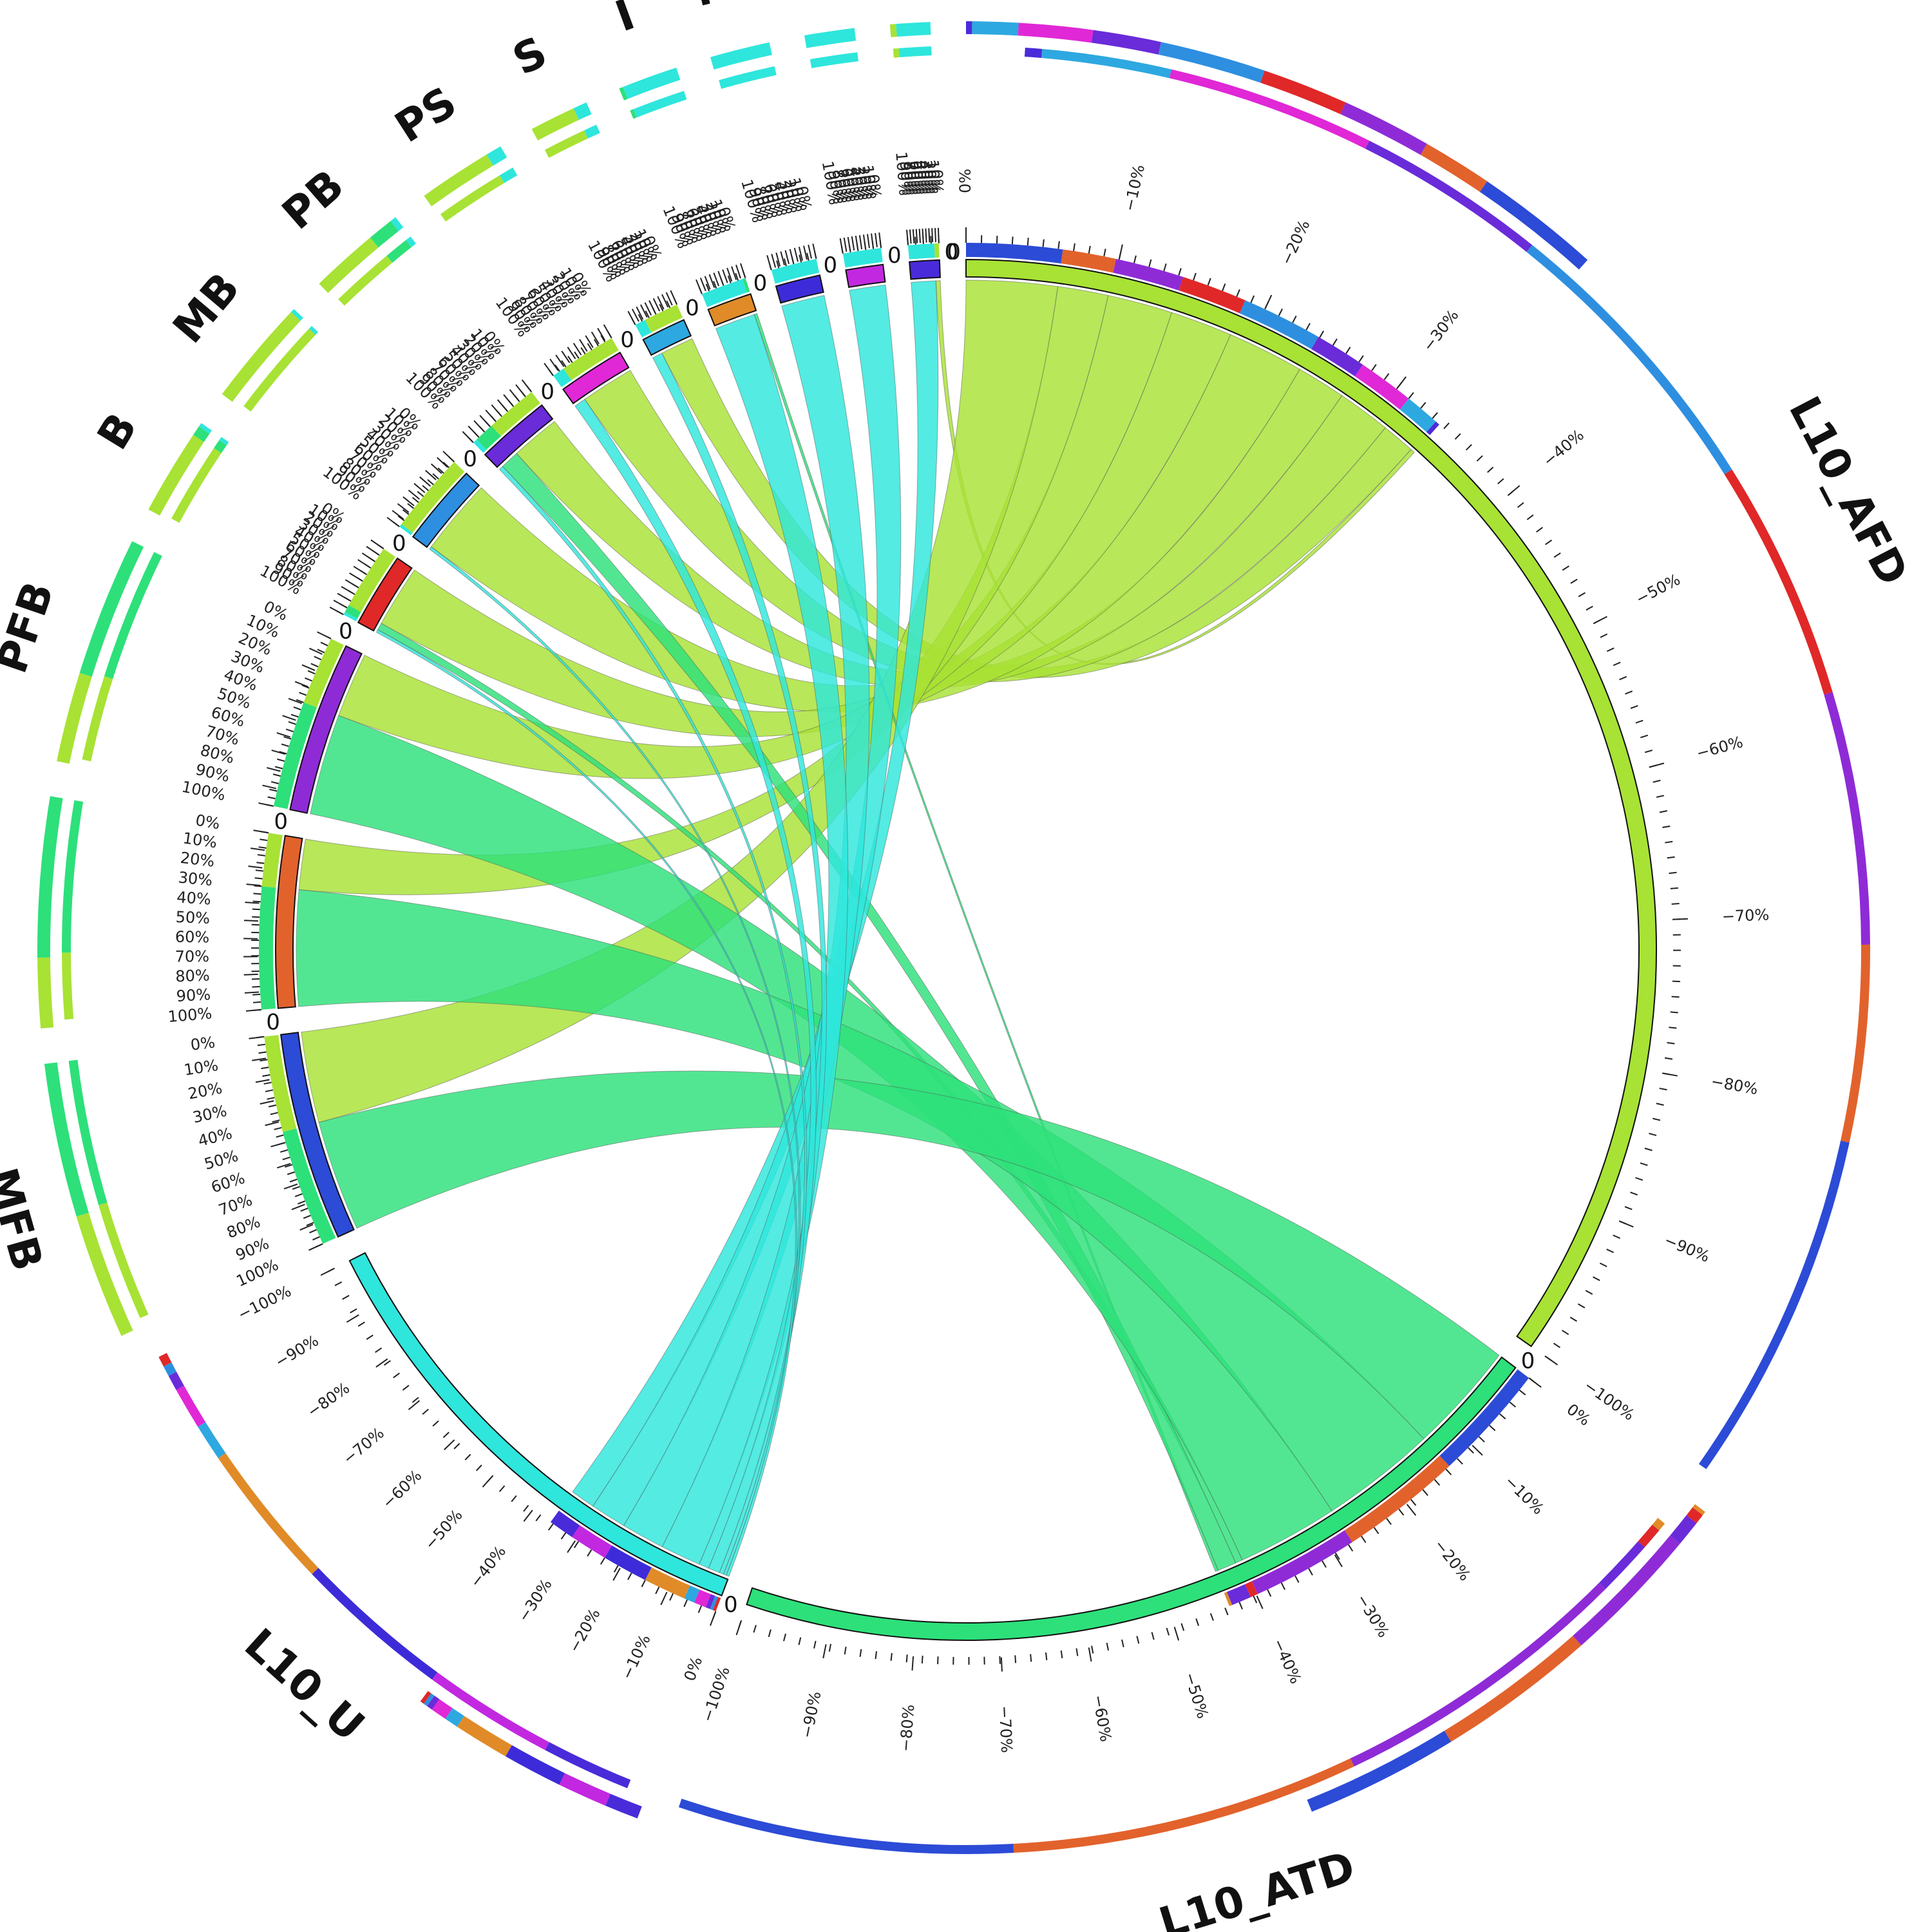 Image resolution: width=1932 pixels, height=1932 pixels. What do you see at coordinates (660, 104) in the screenshot?
I see `inner-ring-i-l10-u` at bounding box center [660, 104].